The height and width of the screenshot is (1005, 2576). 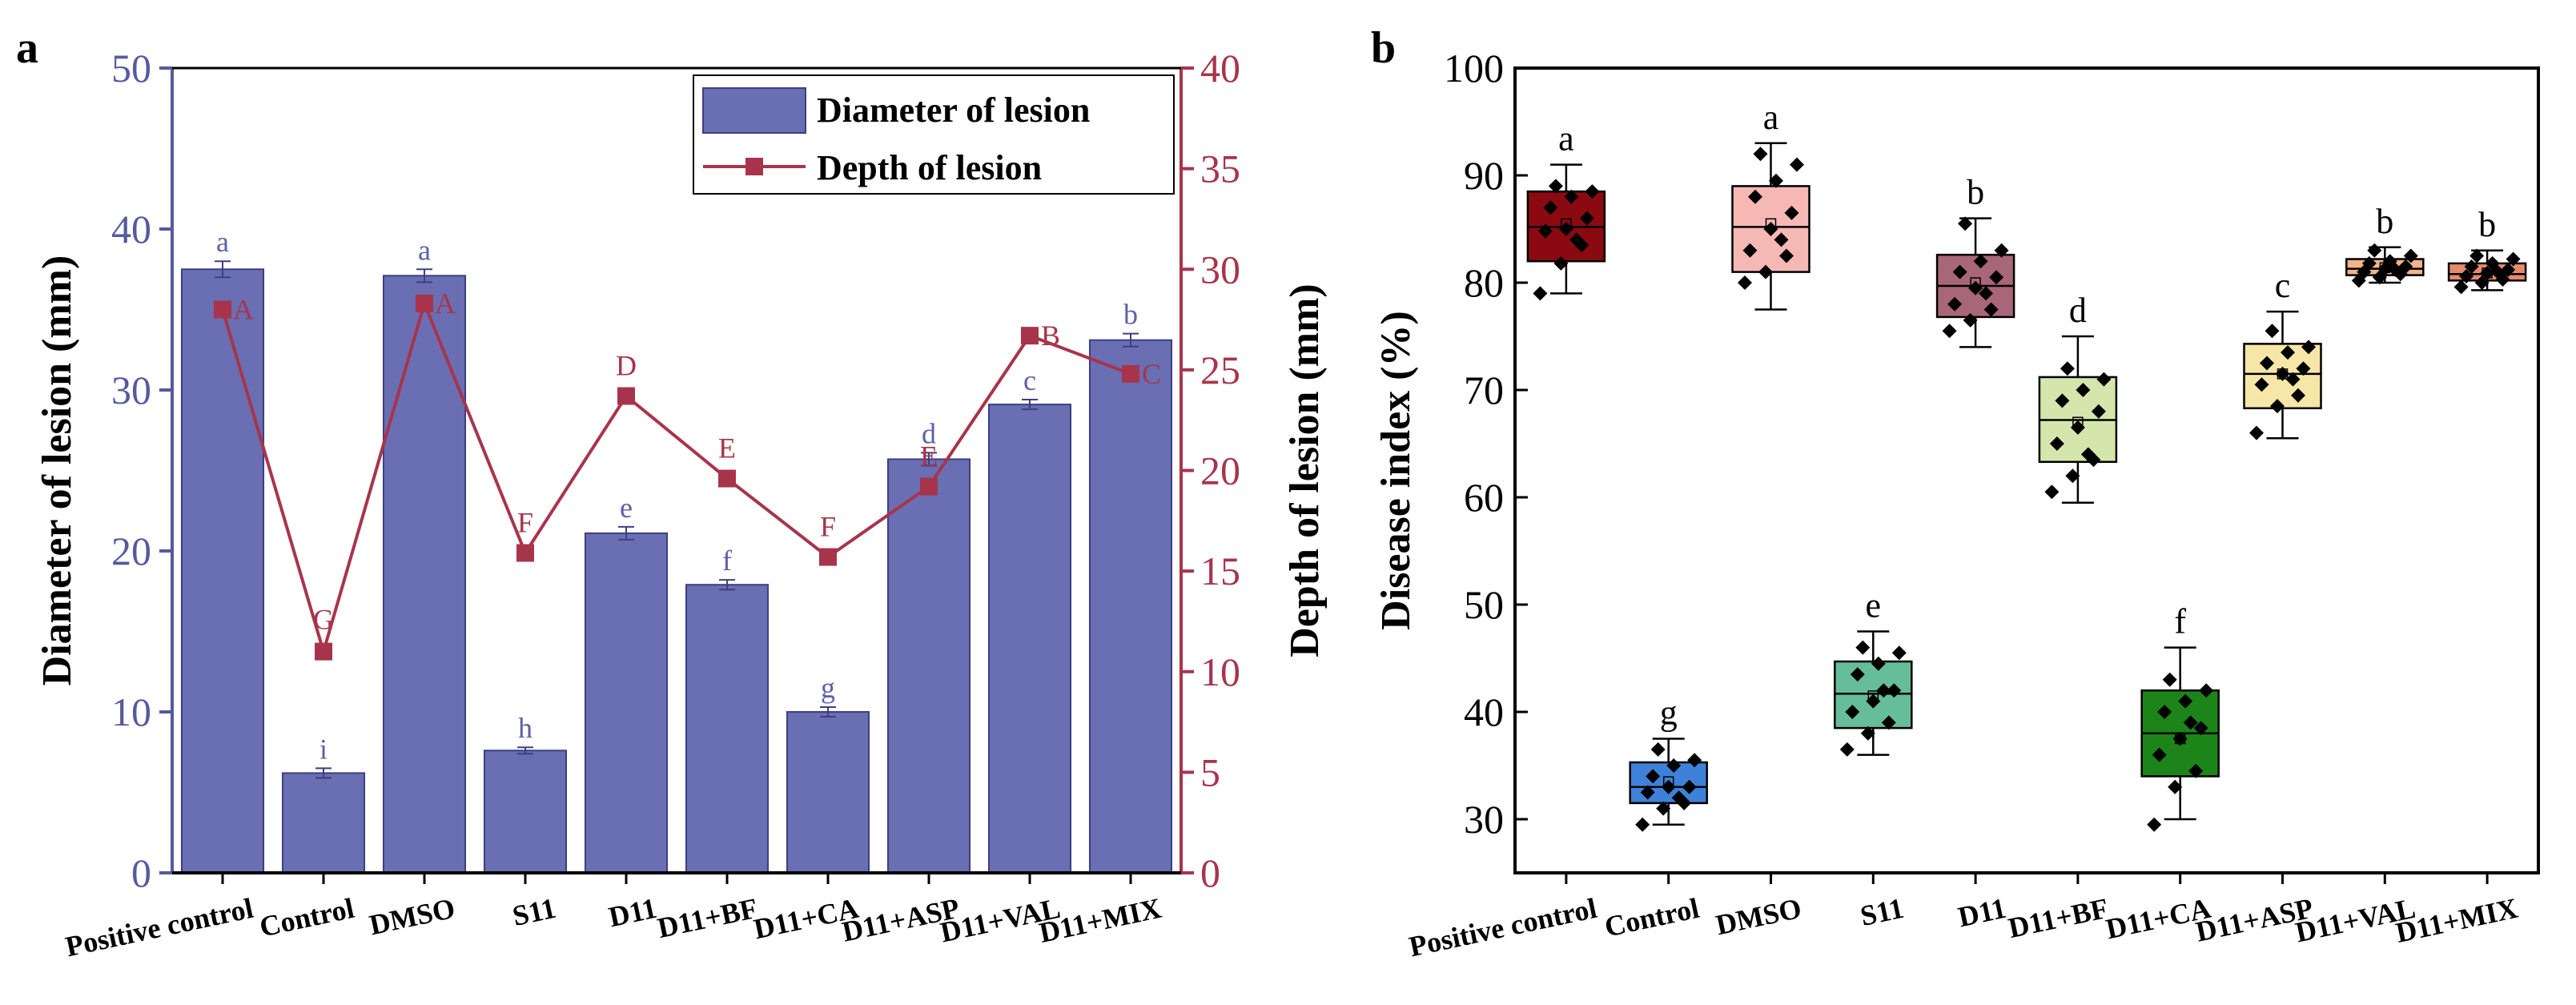 I want to click on box-significance-label: a, so click(x=1771, y=117).